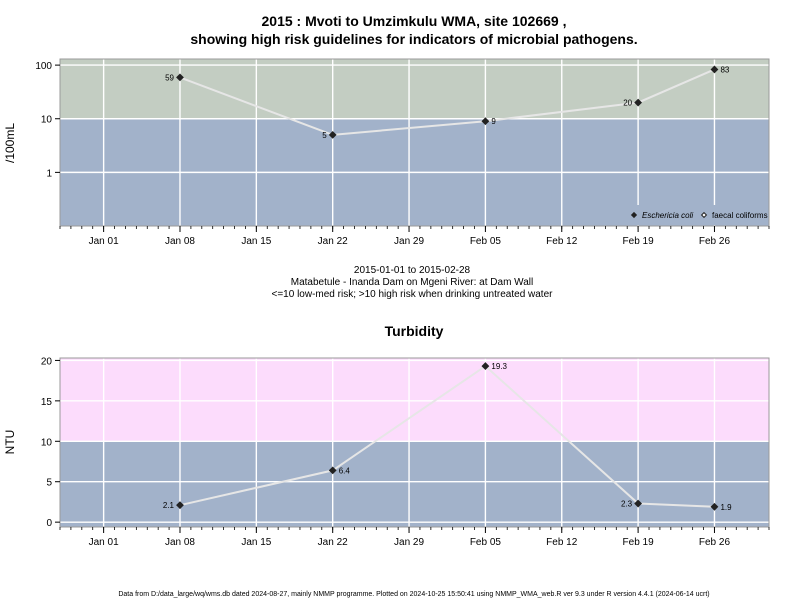  Describe the element at coordinates (169, 77) in the screenshot. I see `data-label: 59` at that location.